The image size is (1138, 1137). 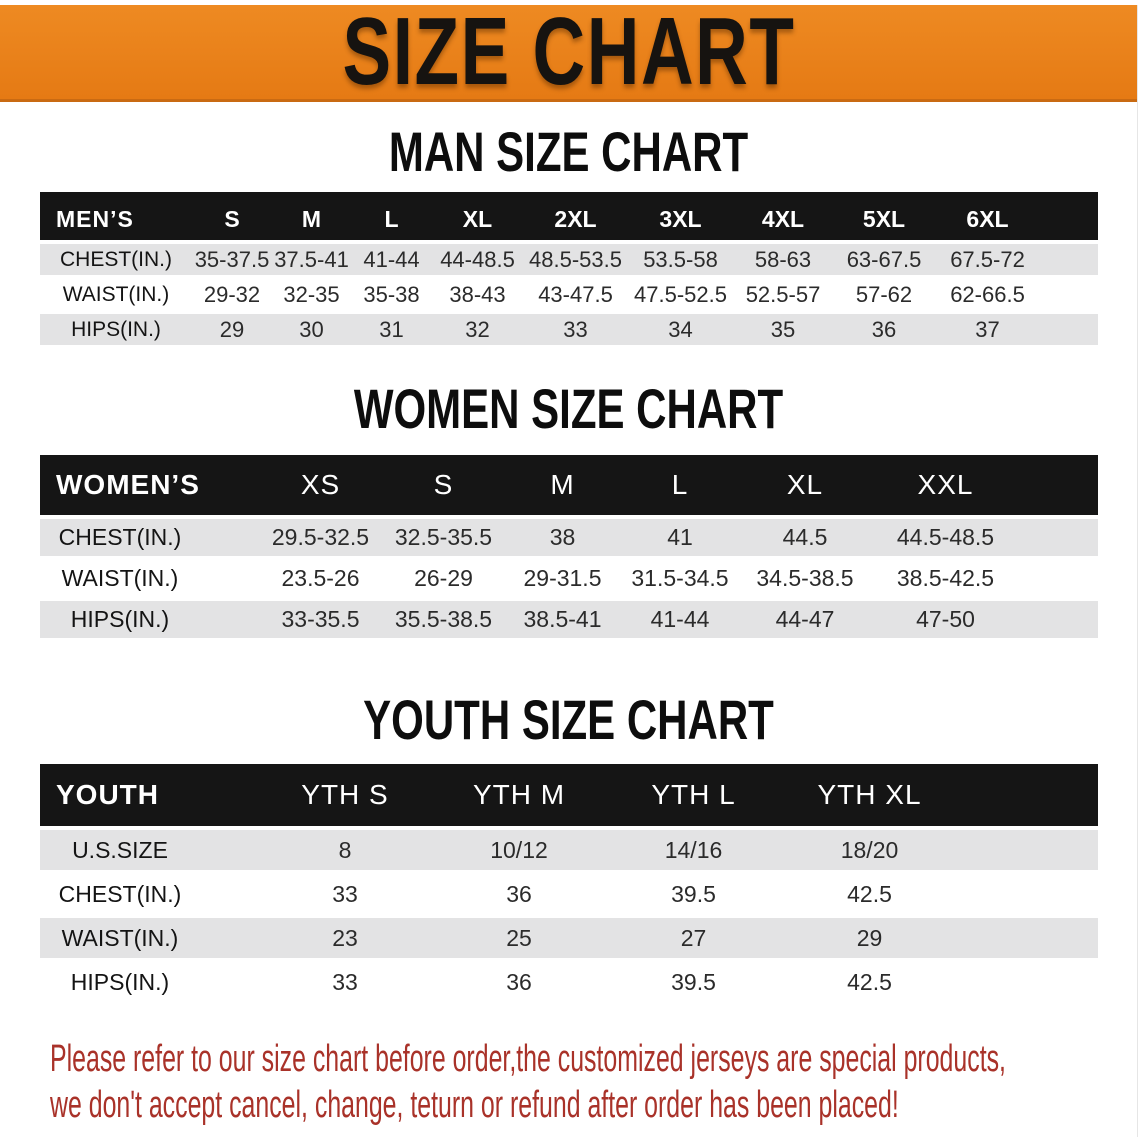 I want to click on size-value: 37.5-41, so click(x=311, y=259).